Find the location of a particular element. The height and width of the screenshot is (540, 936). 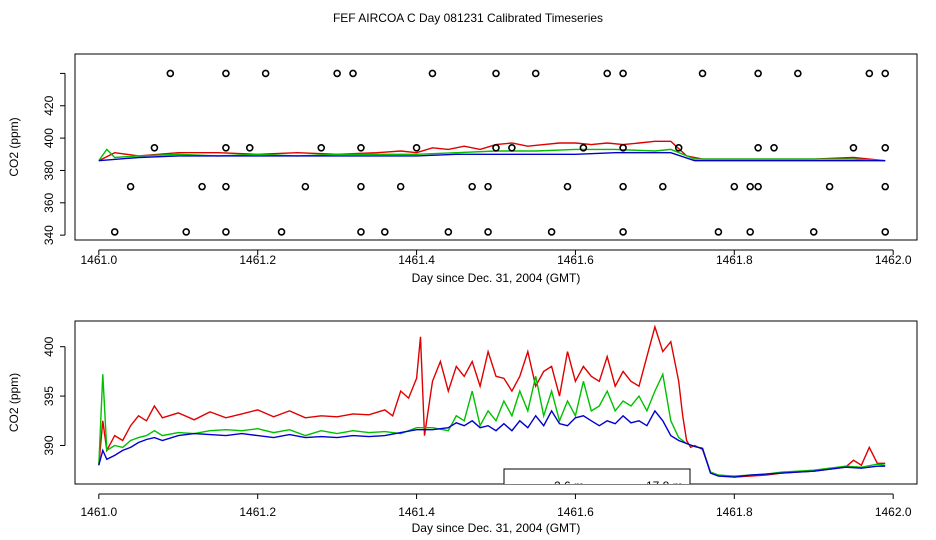

y-tick-label: 340 is located at coordinates (49, 235).